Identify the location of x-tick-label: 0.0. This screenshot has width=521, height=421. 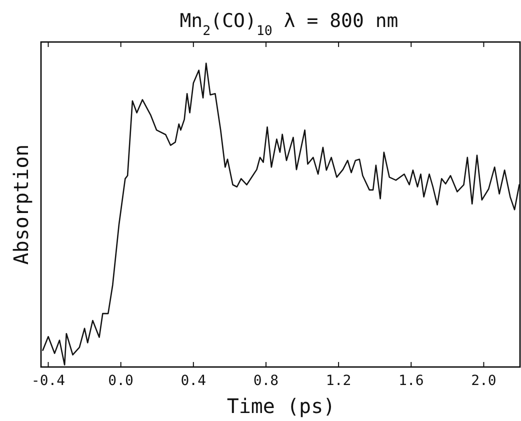
(121, 381).